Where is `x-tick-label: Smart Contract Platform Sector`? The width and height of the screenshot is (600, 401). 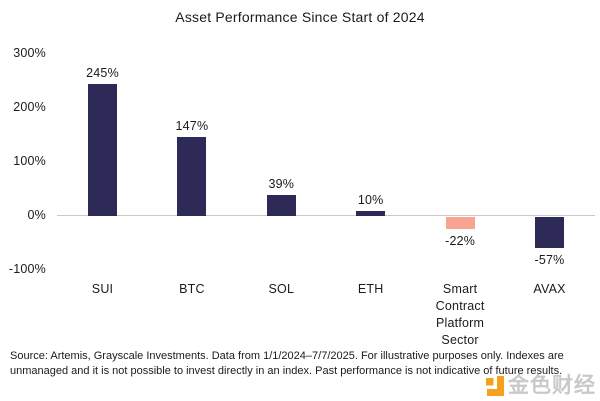
x-tick-label: Smart Contract Platform Sector is located at coordinates (460, 314).